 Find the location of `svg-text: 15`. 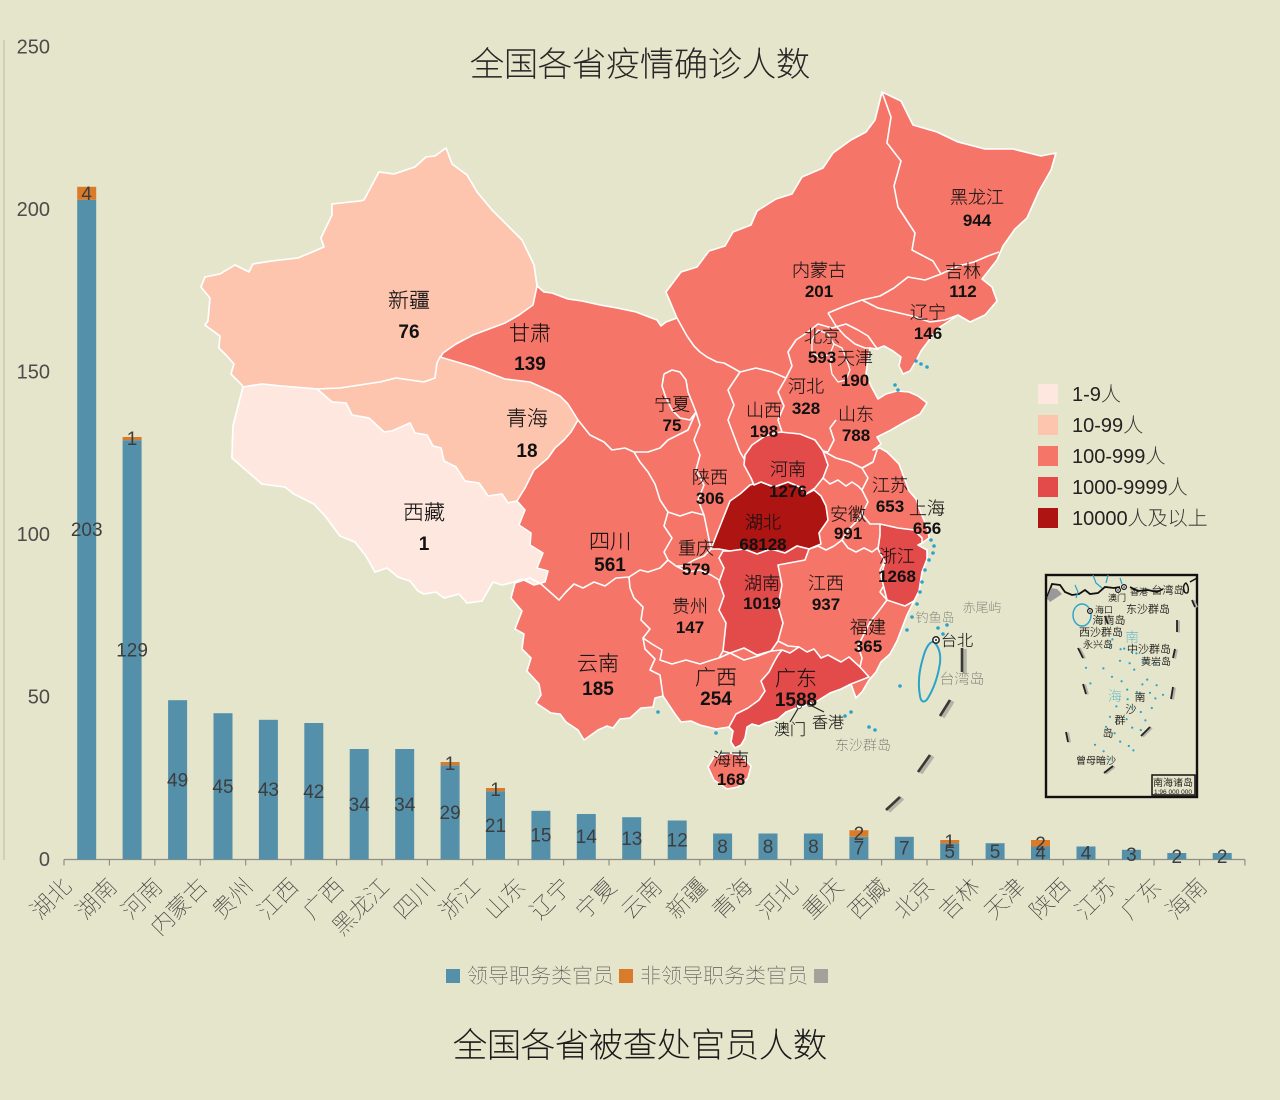

svg-text: 15 is located at coordinates (540, 836).